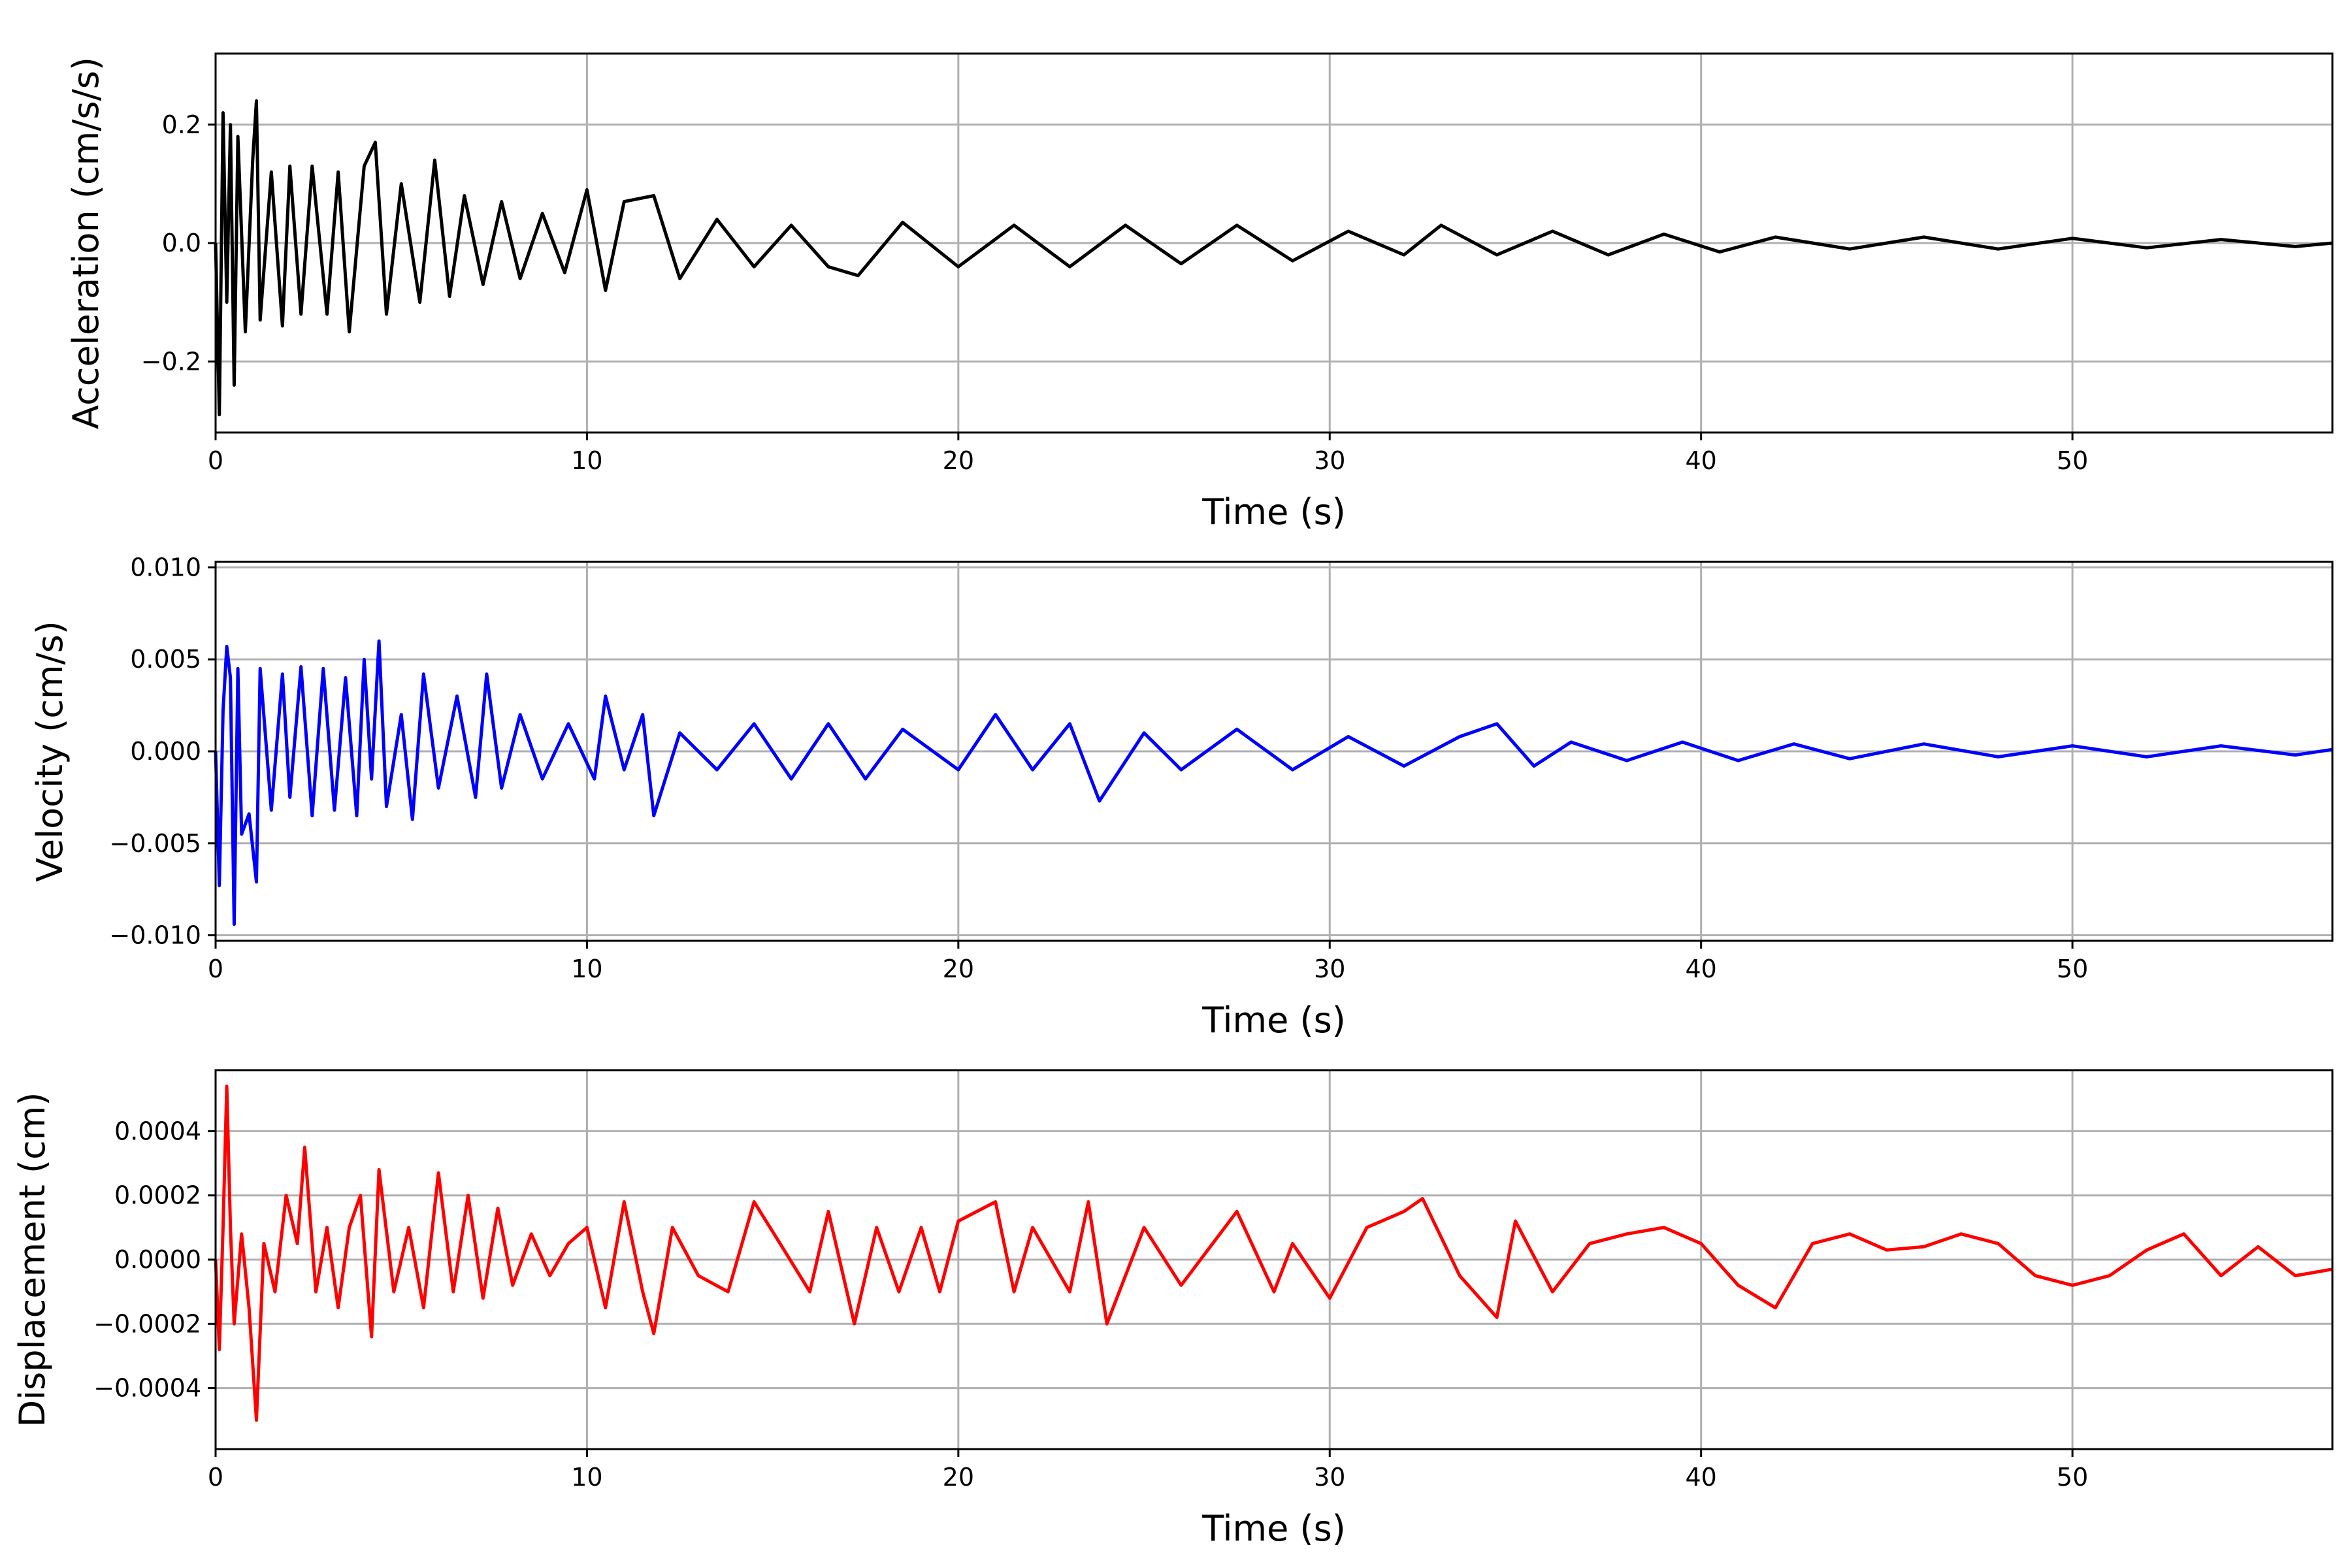 Image resolution: width=2352 pixels, height=1568 pixels. What do you see at coordinates (181, 243) in the screenshot?
I see `acceleration-y-tick-label: 0.0` at bounding box center [181, 243].